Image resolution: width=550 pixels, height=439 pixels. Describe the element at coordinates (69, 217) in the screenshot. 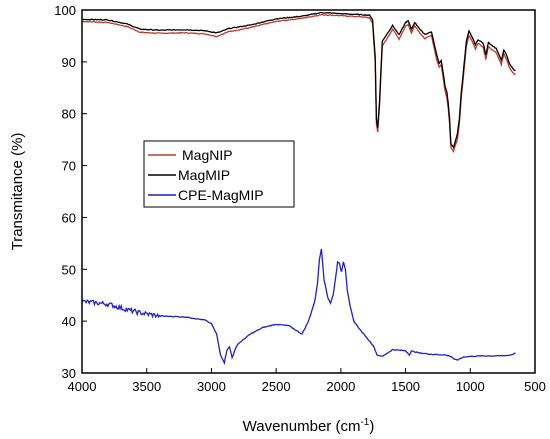

I see `y-tick-label: 60` at that location.